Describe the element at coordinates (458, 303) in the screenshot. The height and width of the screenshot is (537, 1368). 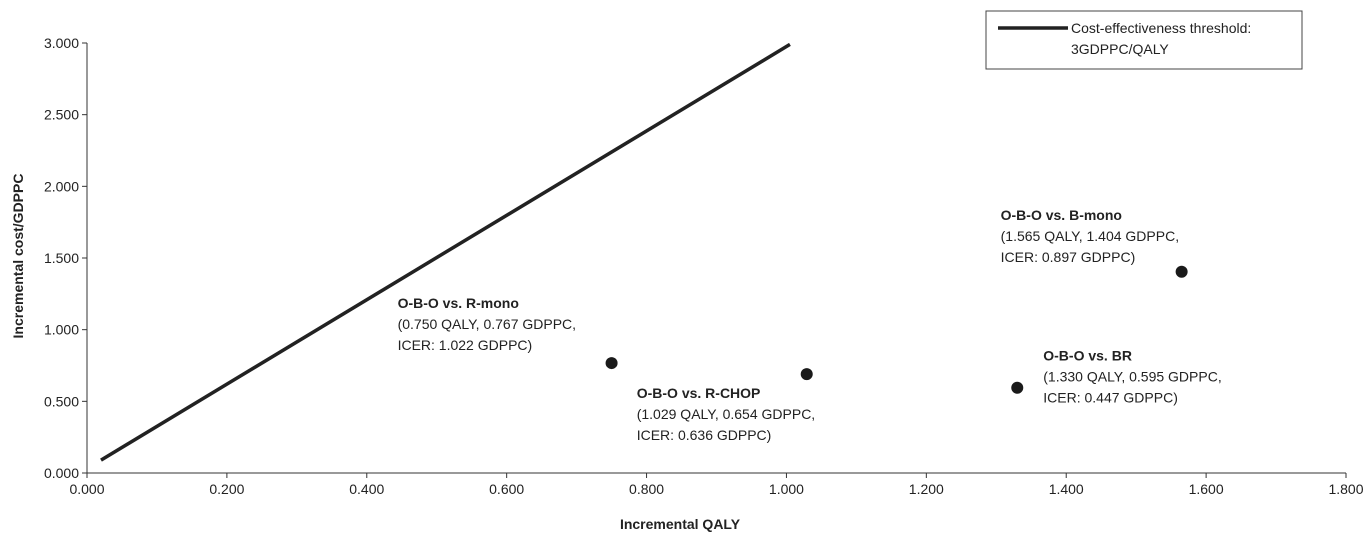
I see `annotation-title: O-B-O vs. R-mono` at that location.